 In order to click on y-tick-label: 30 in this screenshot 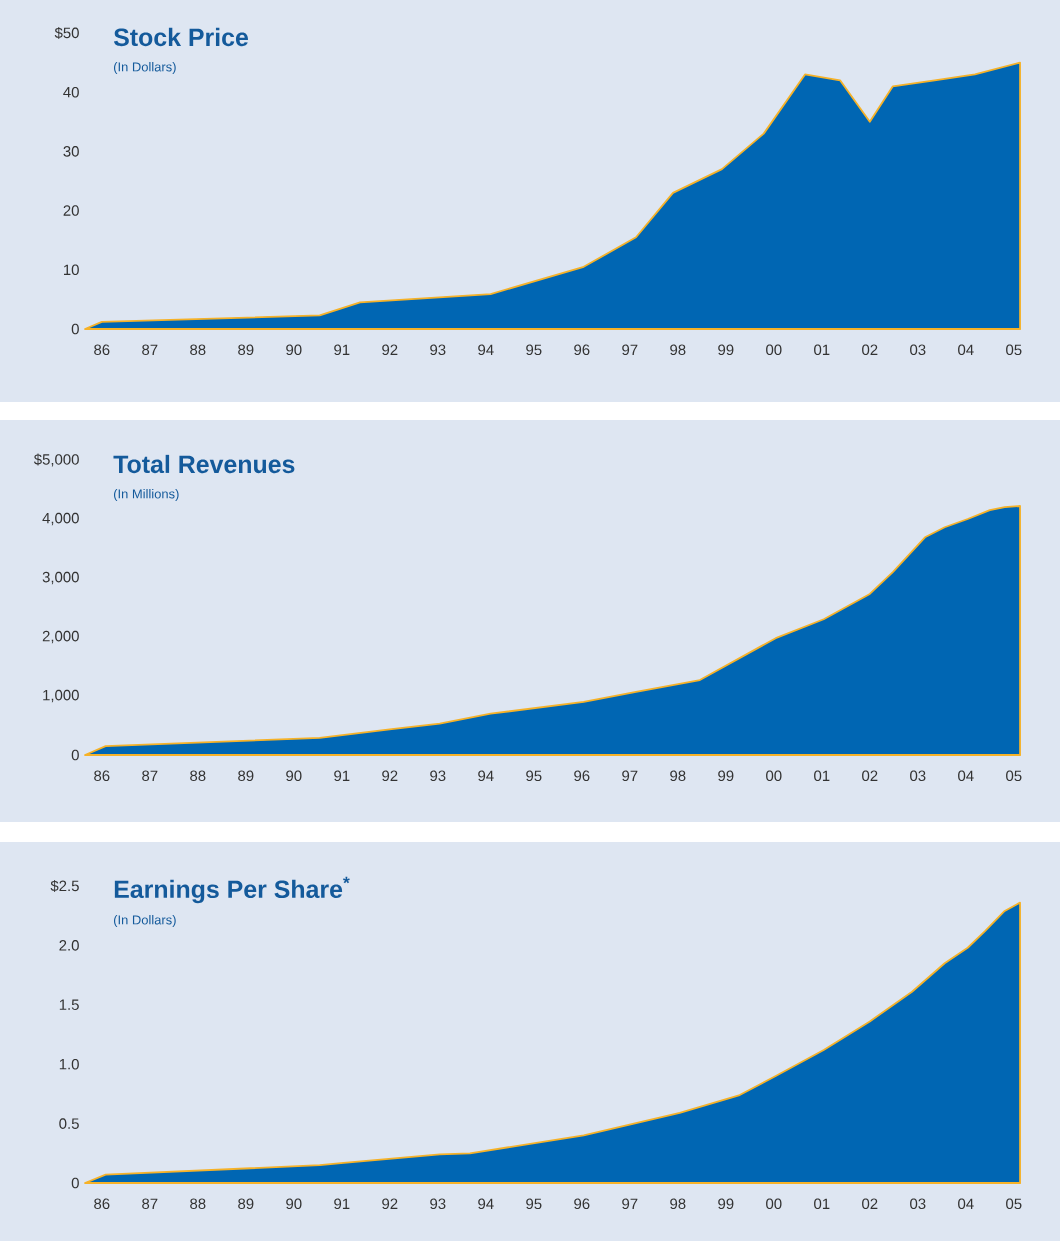, I will do `click(71, 151)`.